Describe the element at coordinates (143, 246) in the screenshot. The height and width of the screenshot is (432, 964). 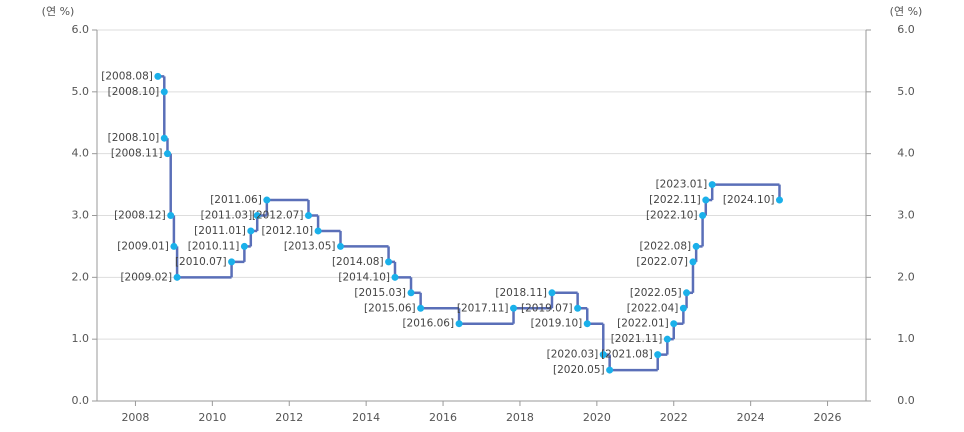
I see `point-label: [2009.01]` at that location.